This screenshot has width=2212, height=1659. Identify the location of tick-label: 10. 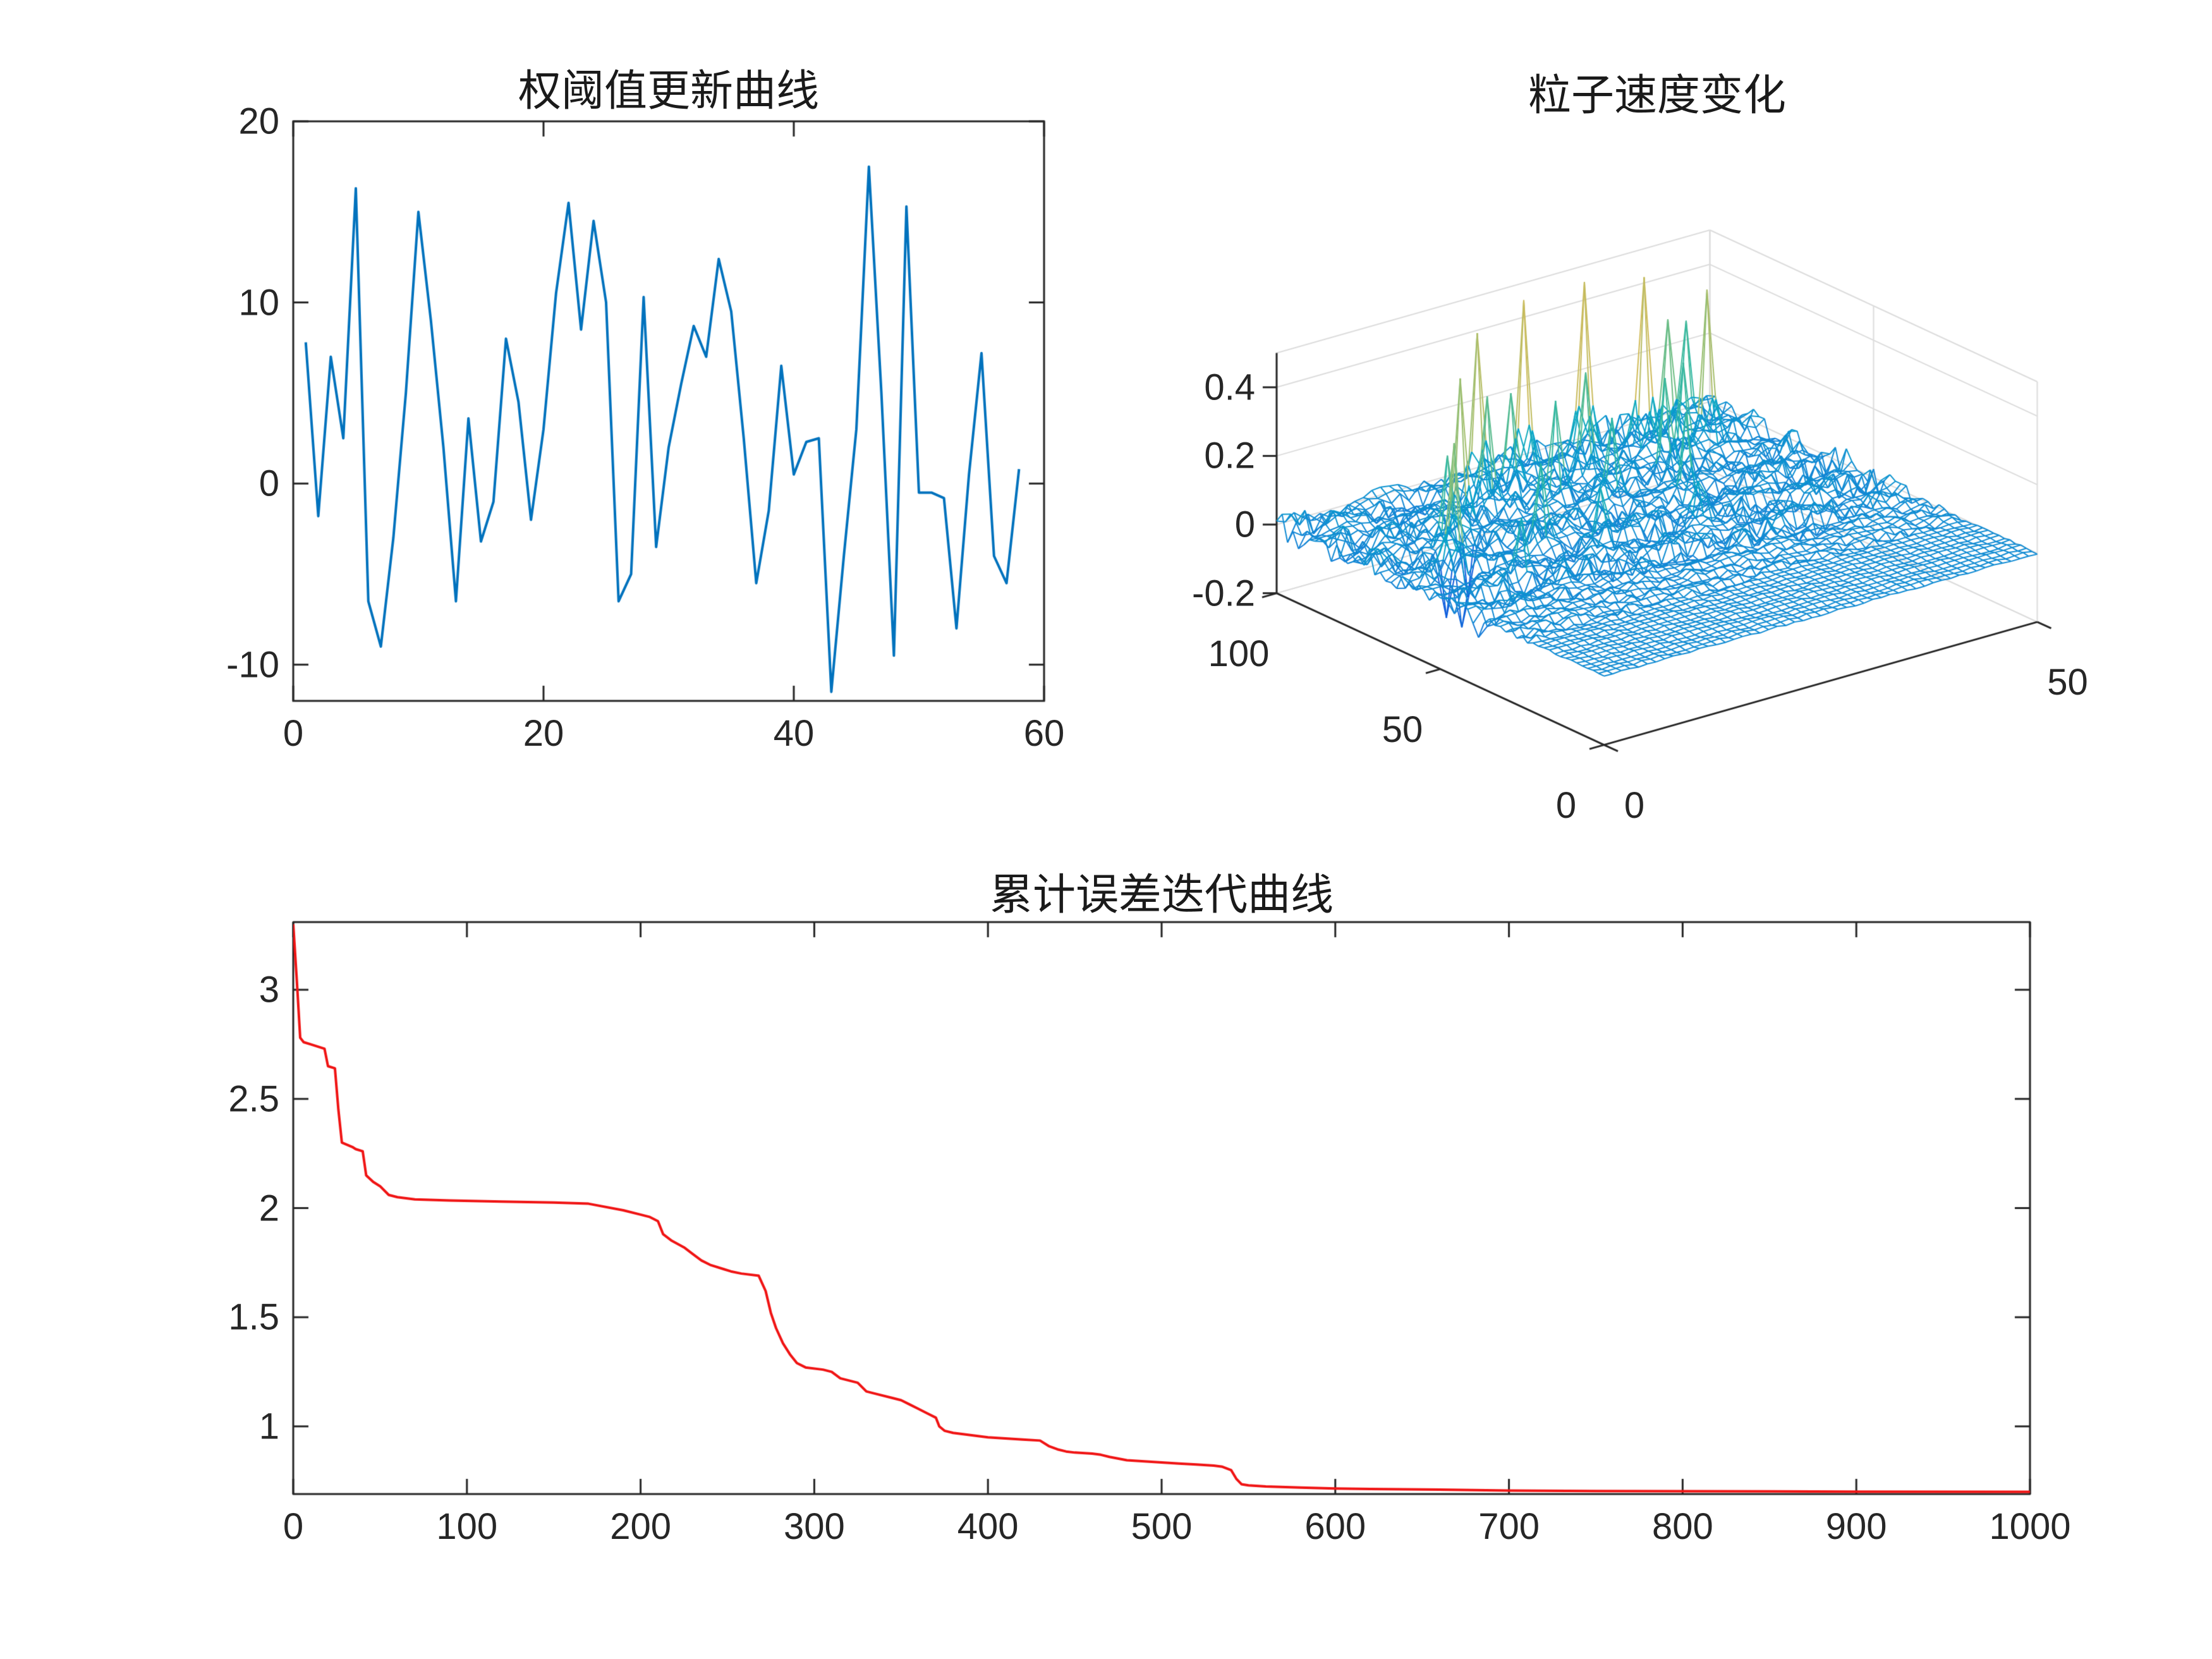
(258, 303).